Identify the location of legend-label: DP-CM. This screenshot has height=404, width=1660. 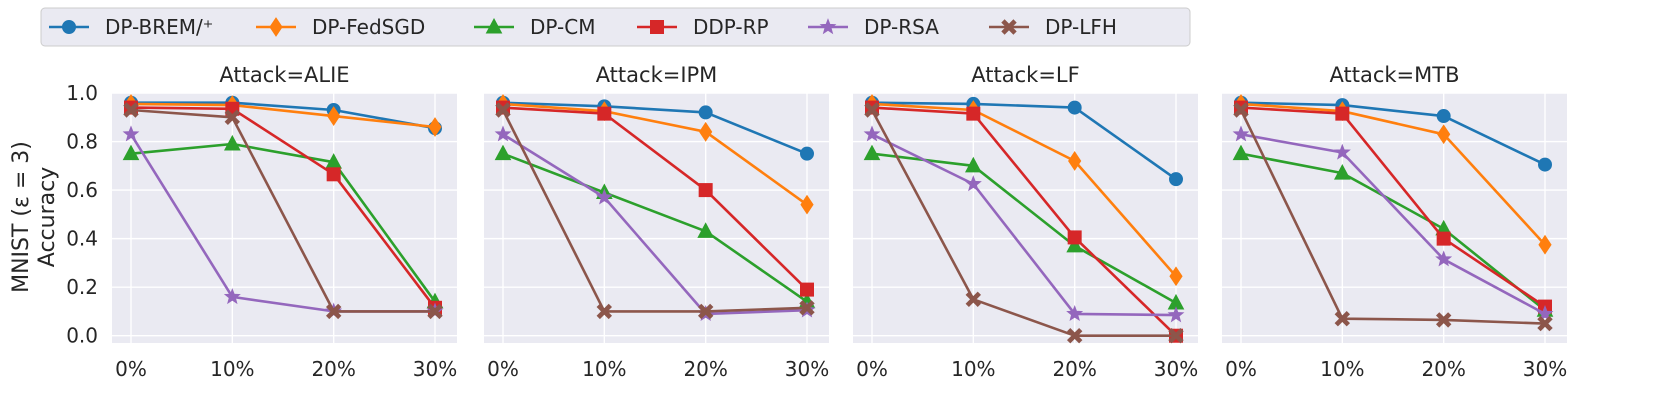
(562, 27).